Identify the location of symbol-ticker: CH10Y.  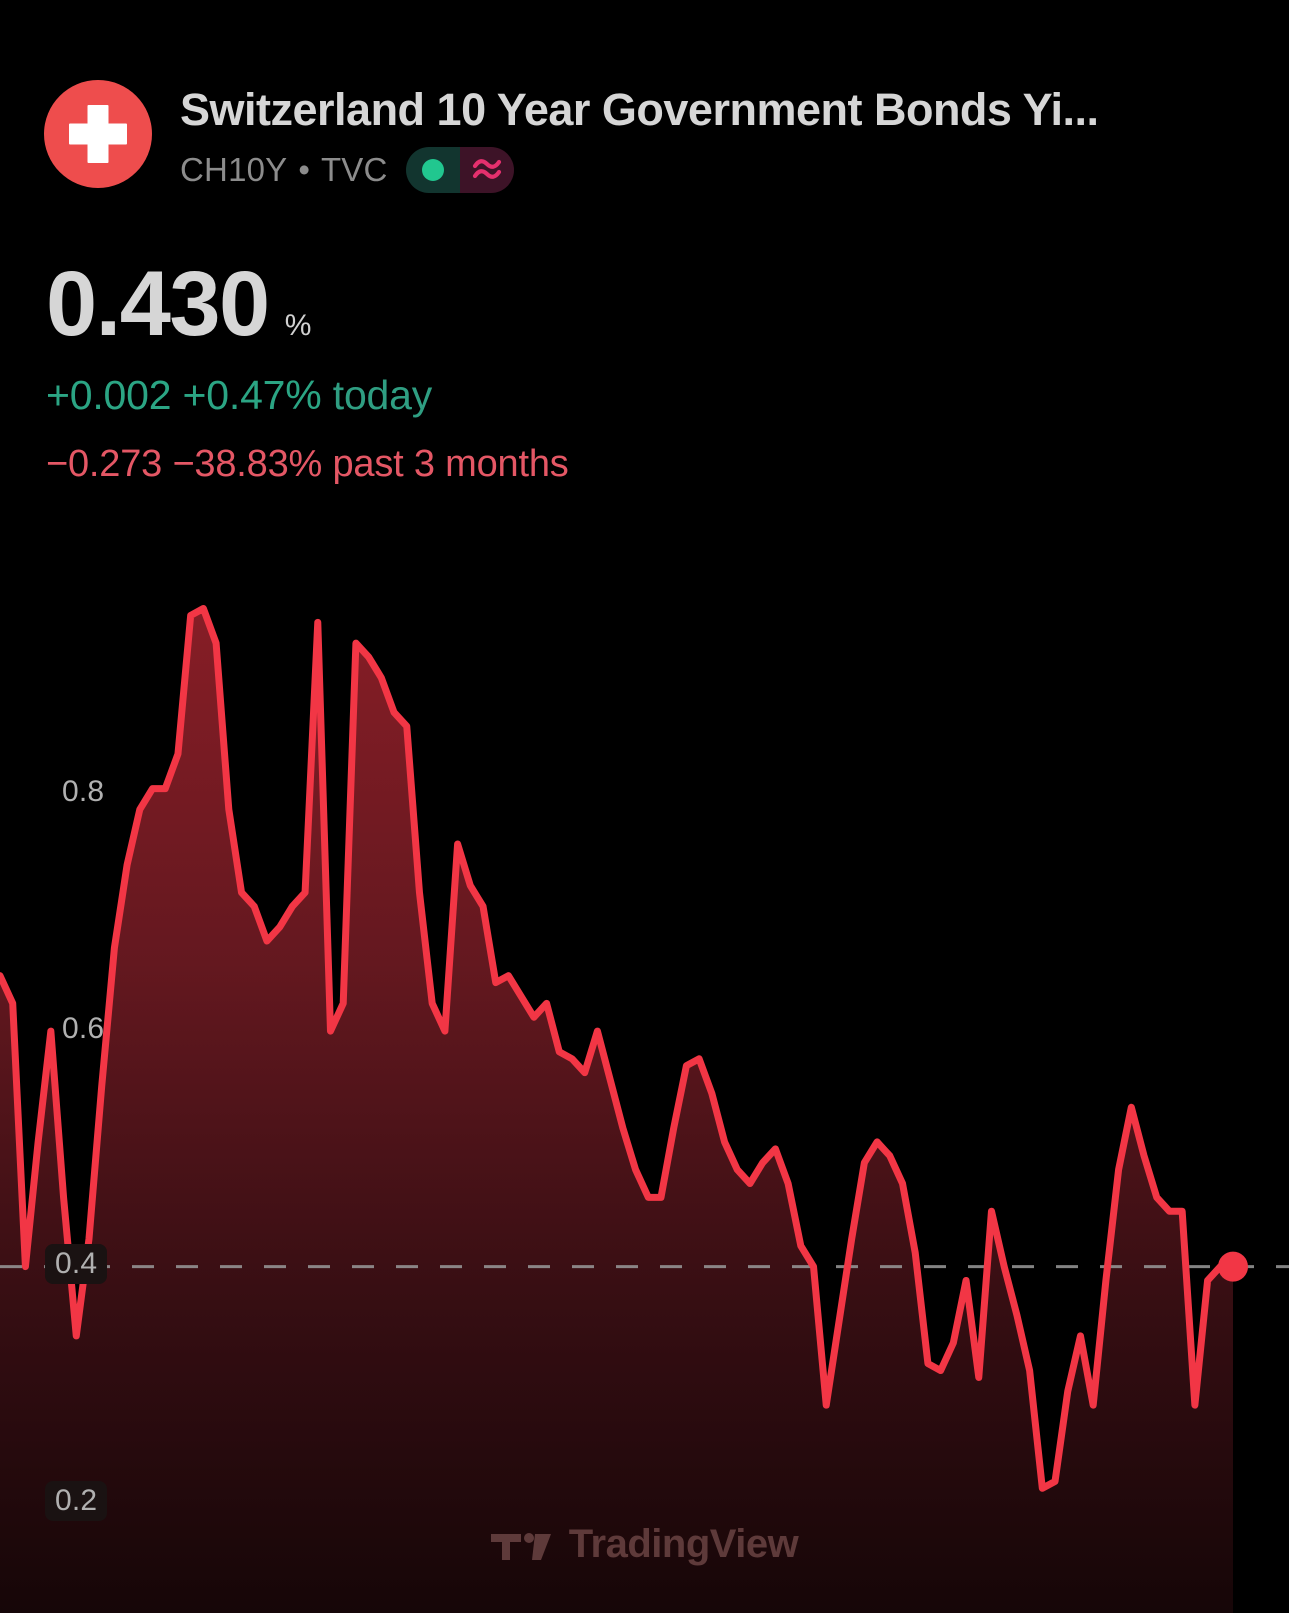
(234, 169).